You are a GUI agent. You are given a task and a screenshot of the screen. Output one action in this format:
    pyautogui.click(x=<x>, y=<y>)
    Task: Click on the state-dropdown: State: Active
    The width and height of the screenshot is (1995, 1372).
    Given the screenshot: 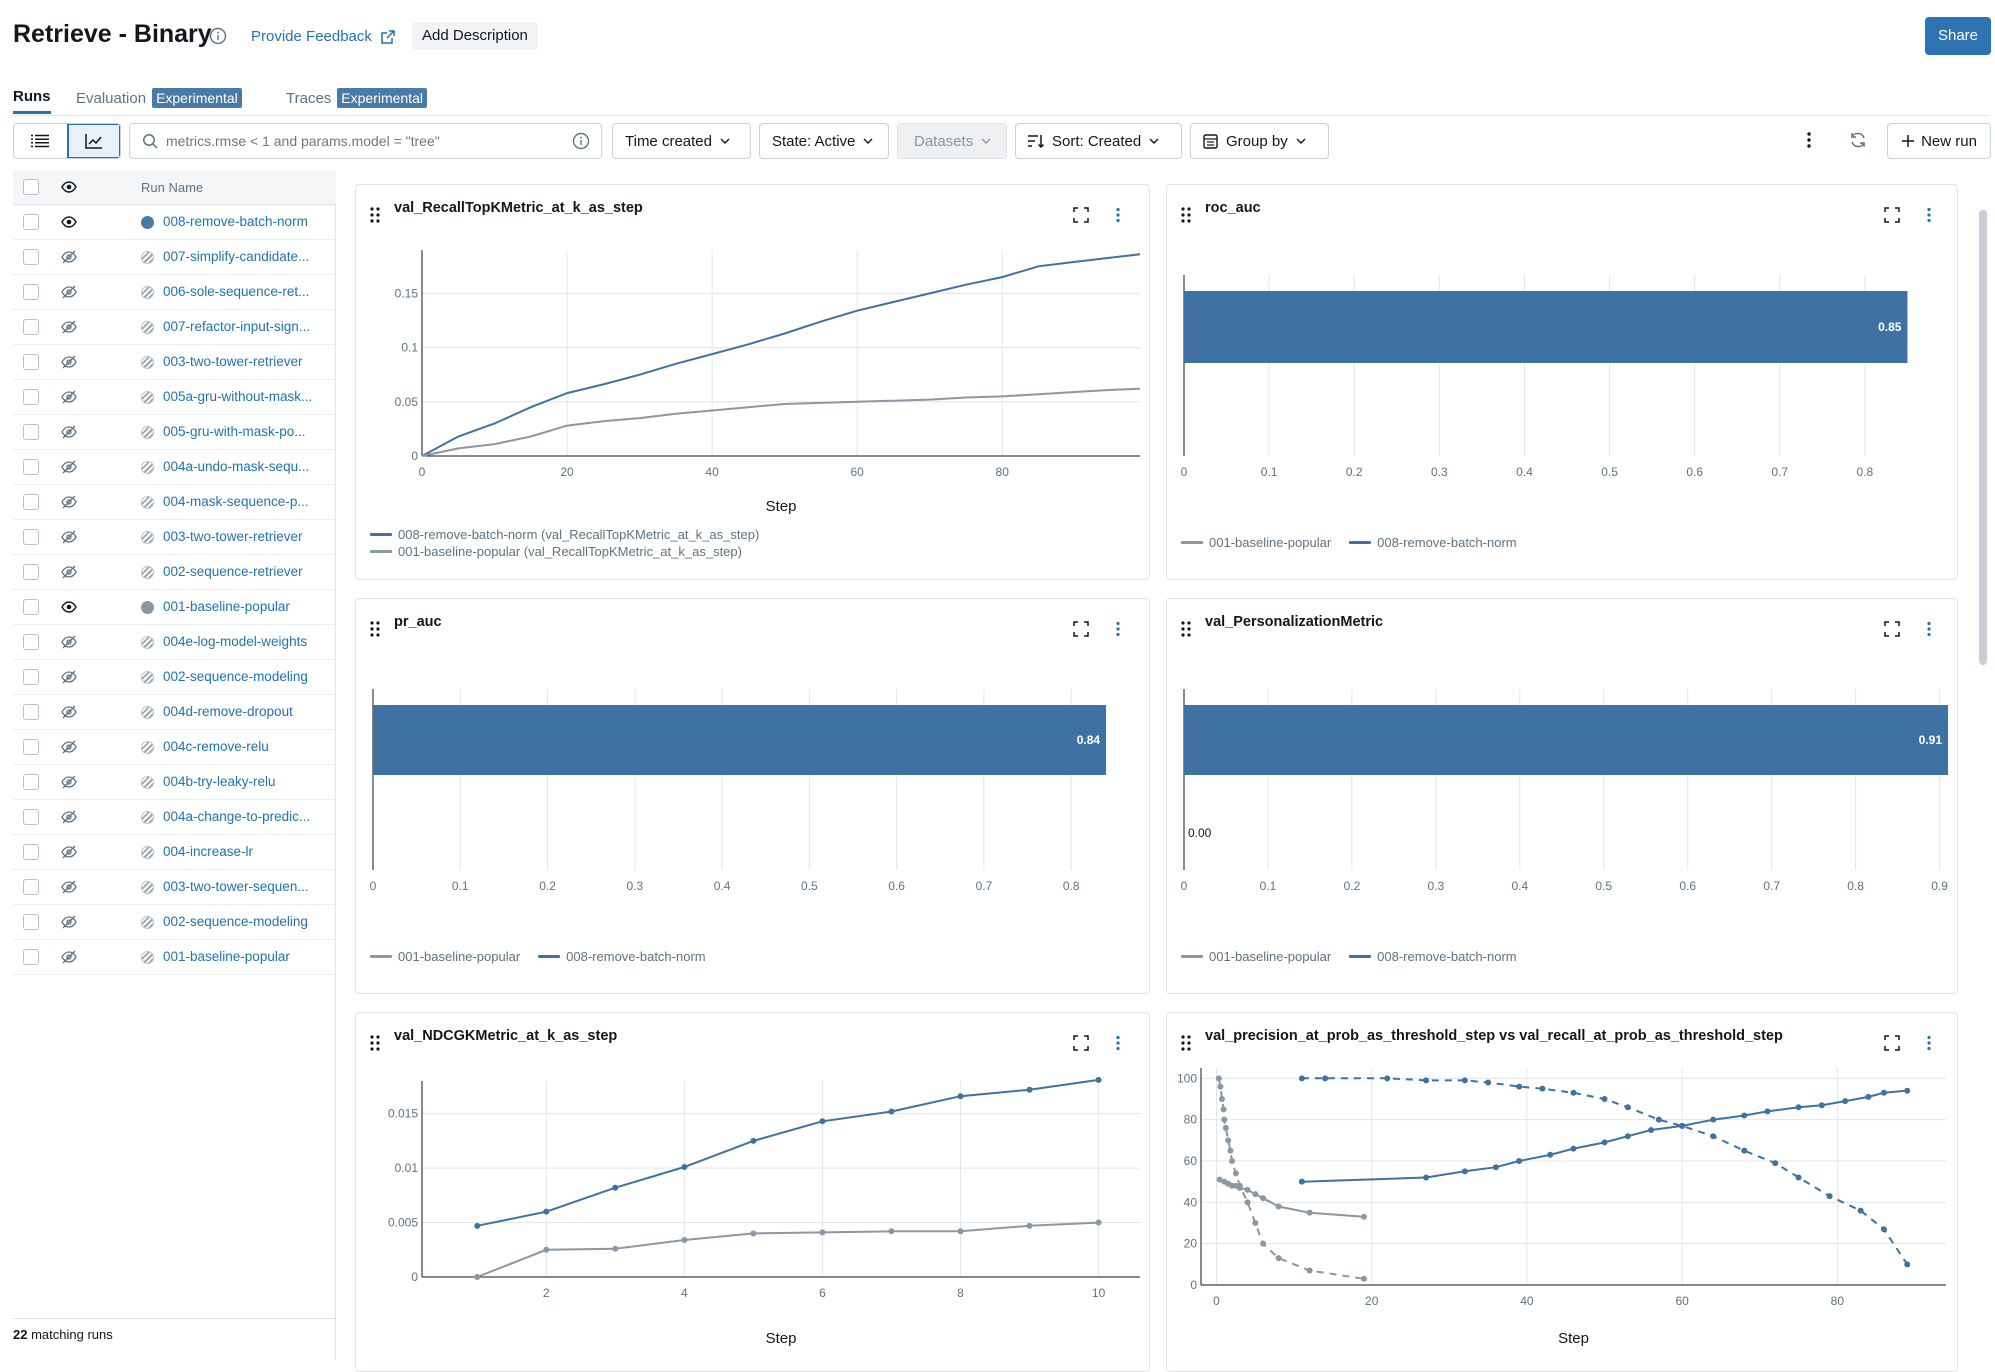 What is the action you would take?
    pyautogui.click(x=824, y=141)
    